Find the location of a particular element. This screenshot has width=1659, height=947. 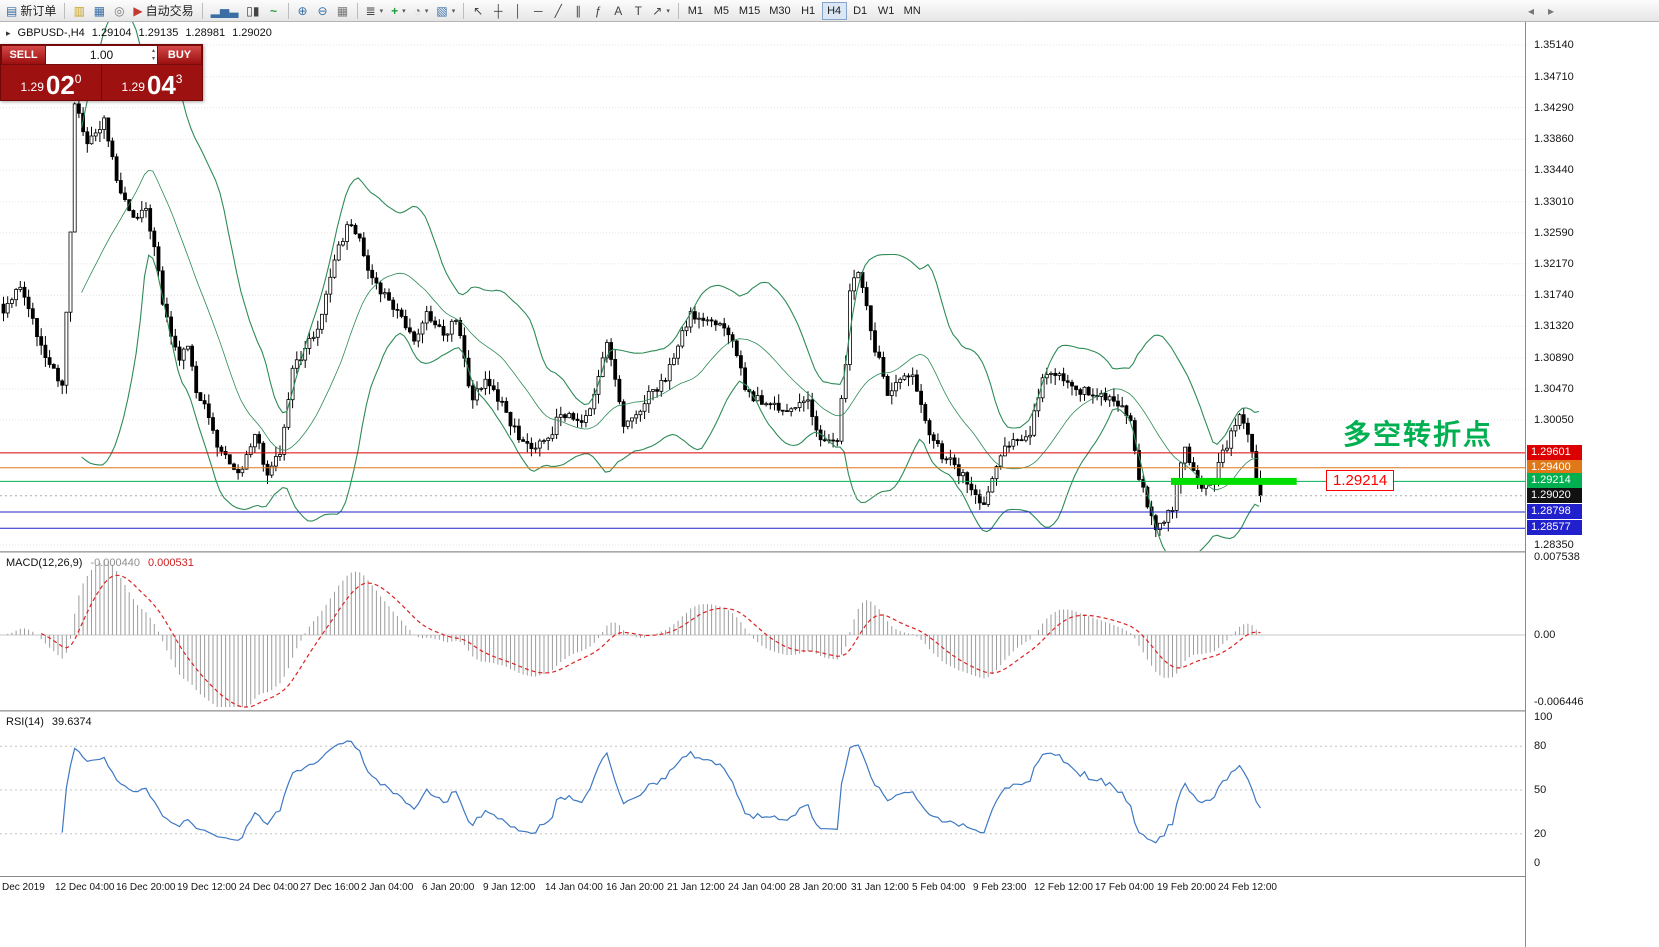

new-order-button: ▤ 新订单 is located at coordinates (31, 11).